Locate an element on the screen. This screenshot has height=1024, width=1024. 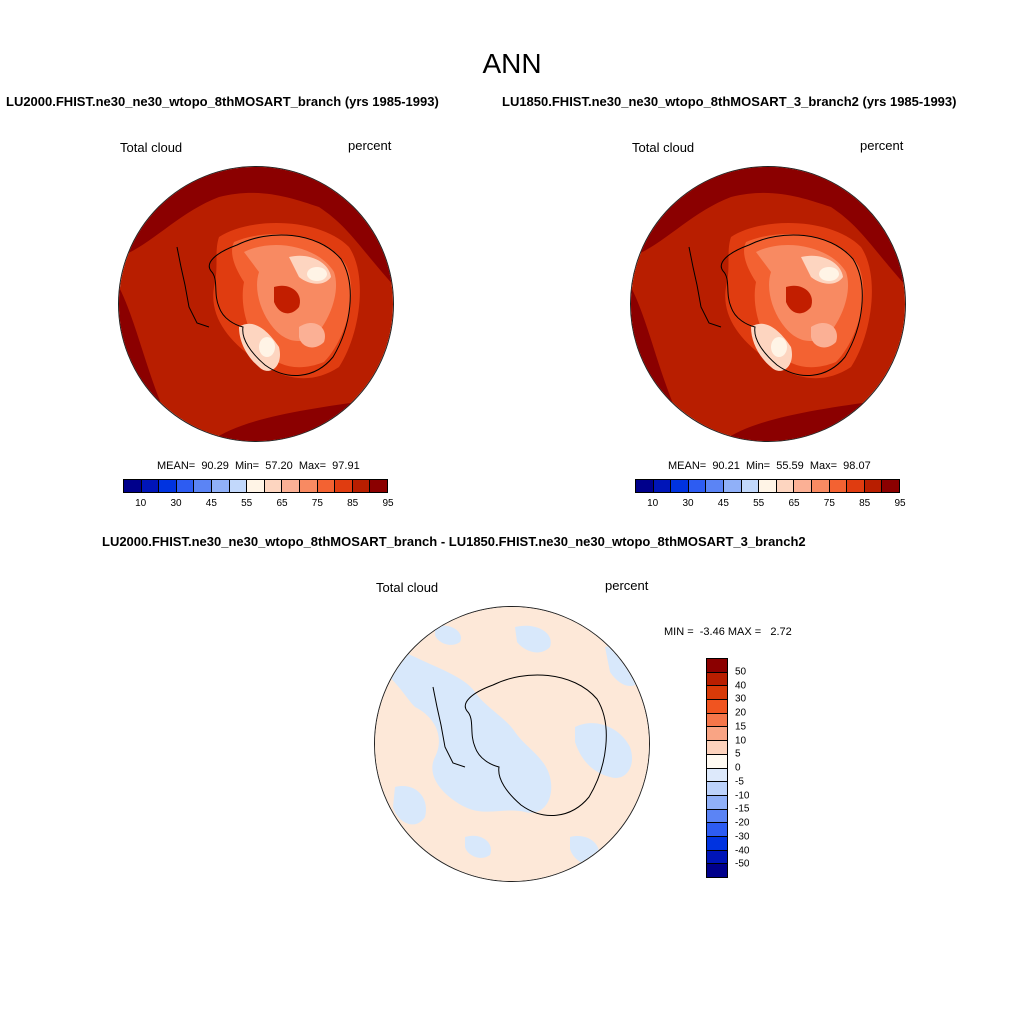
panel-1-colorbar-tick-label: 65 is located at coordinates (282, 503).